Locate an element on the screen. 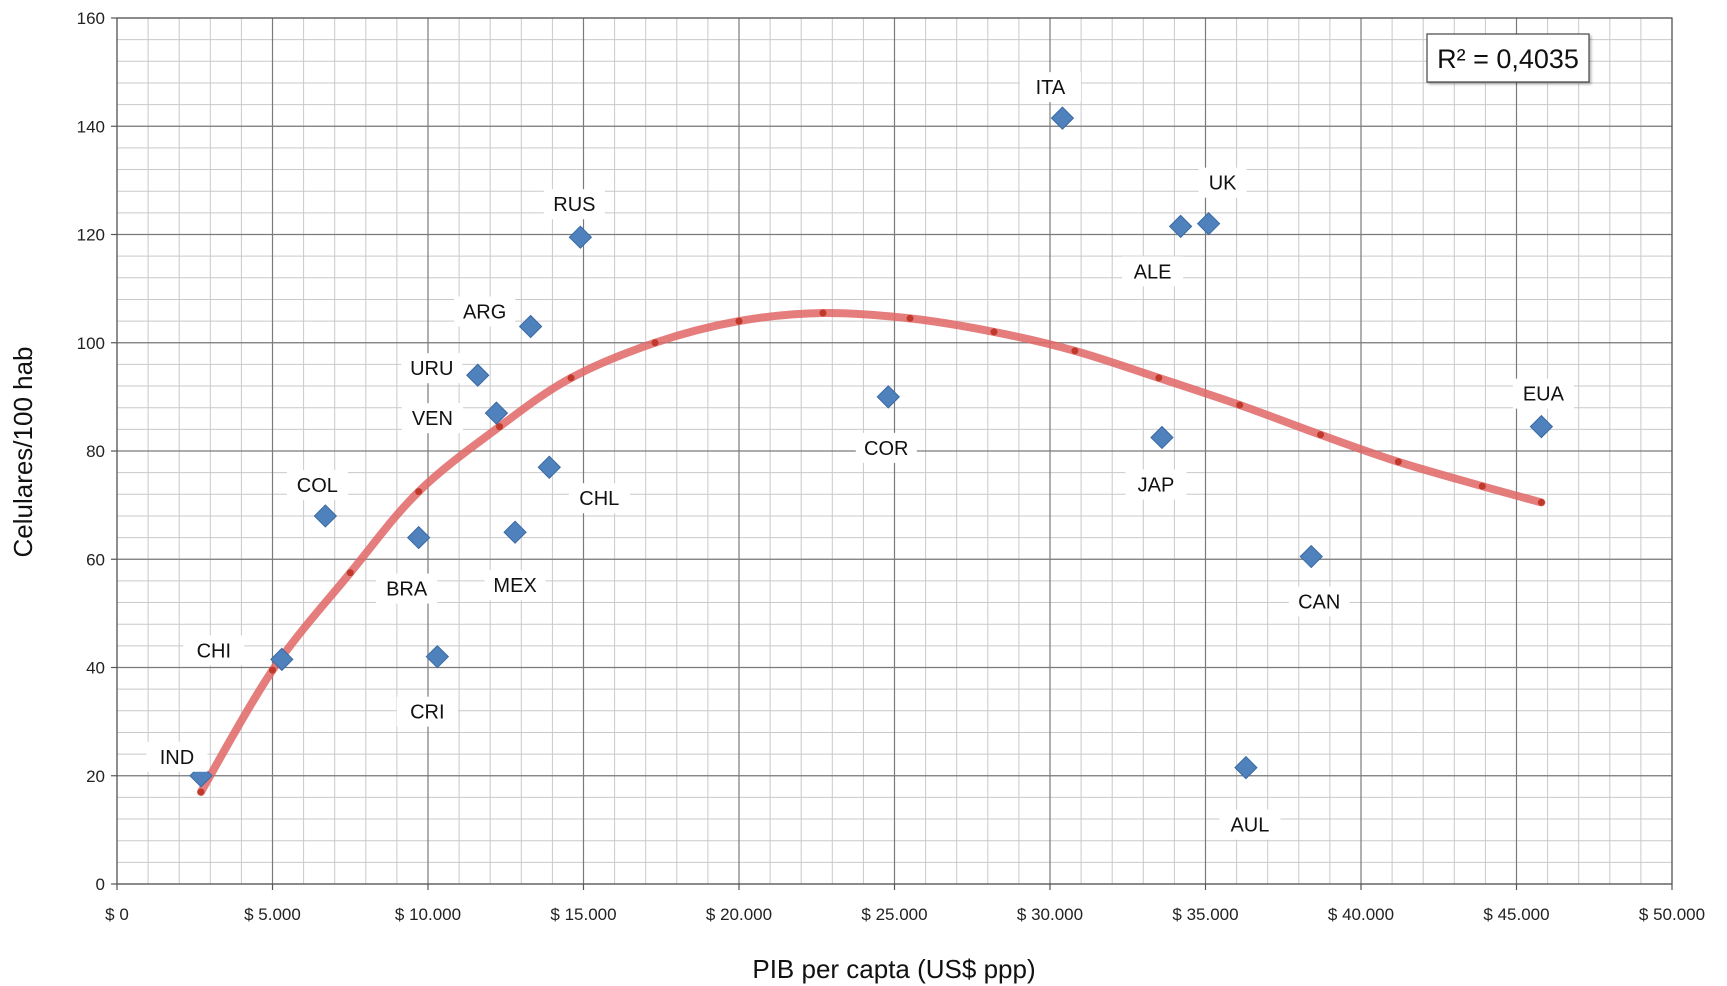 The image size is (1727, 986). data-point-aul is located at coordinates (1246, 767).